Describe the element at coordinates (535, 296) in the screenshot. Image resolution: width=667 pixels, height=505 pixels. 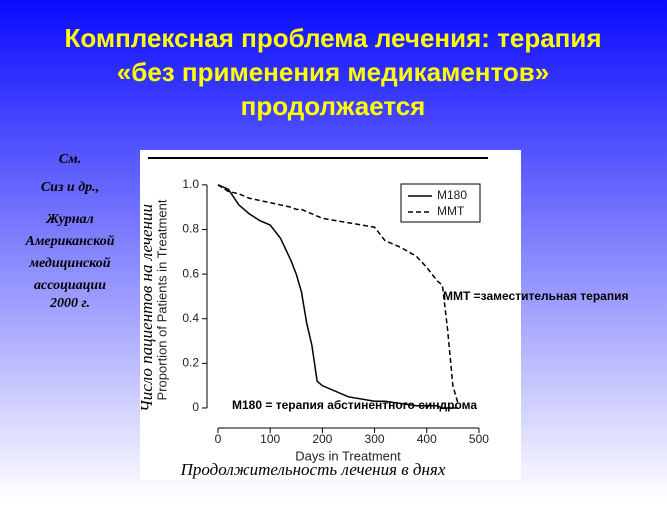
I see `annotation: MMT =заместительная терапия` at that location.